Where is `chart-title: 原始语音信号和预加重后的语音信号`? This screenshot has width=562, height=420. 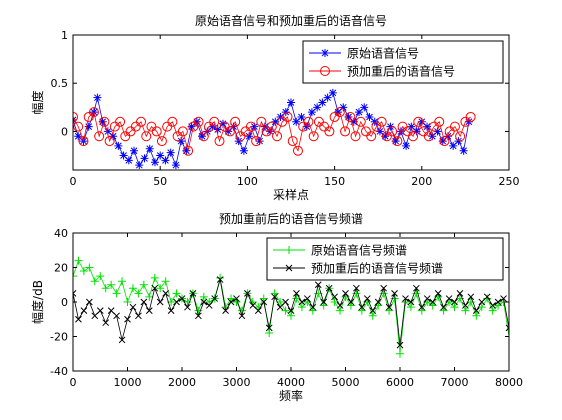 chart-title: 原始语音信号和预加重后的语音信号 is located at coordinates (291, 20).